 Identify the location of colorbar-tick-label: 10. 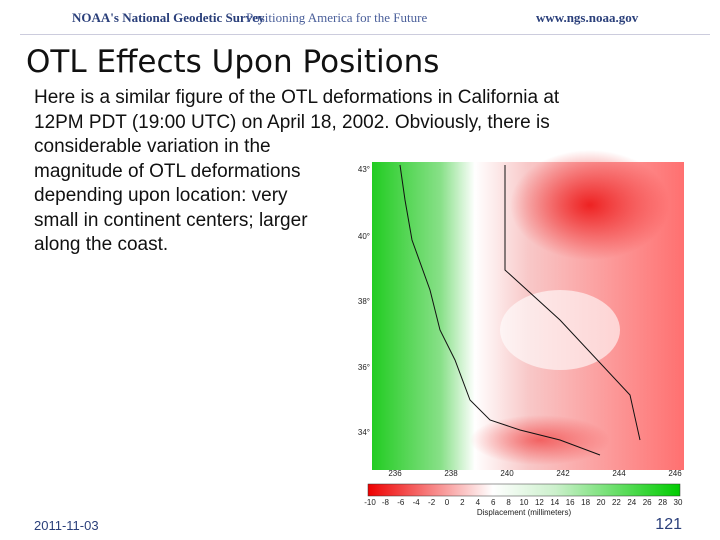
(524, 502).